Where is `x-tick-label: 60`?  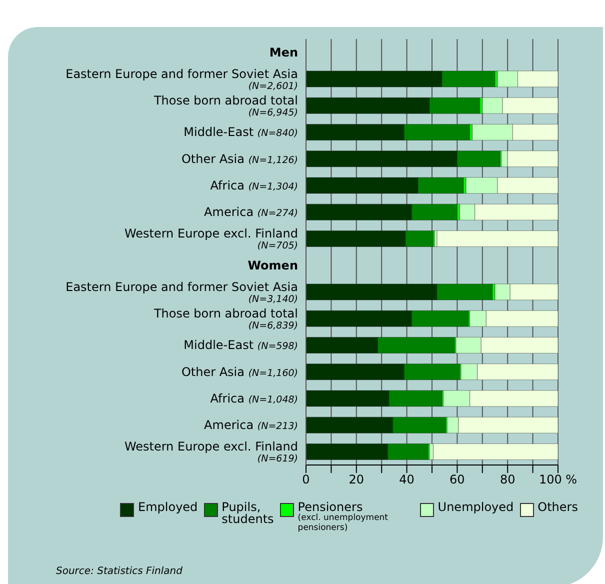 x-tick-label: 60 is located at coordinates (457, 479).